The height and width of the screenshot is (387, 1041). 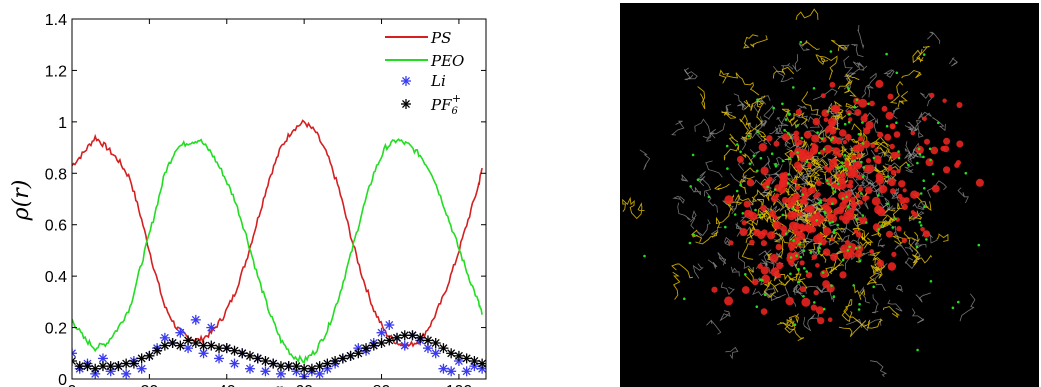 What do you see at coordinates (56, 174) in the screenshot?
I see `y-tick-label: 0.8` at bounding box center [56, 174].